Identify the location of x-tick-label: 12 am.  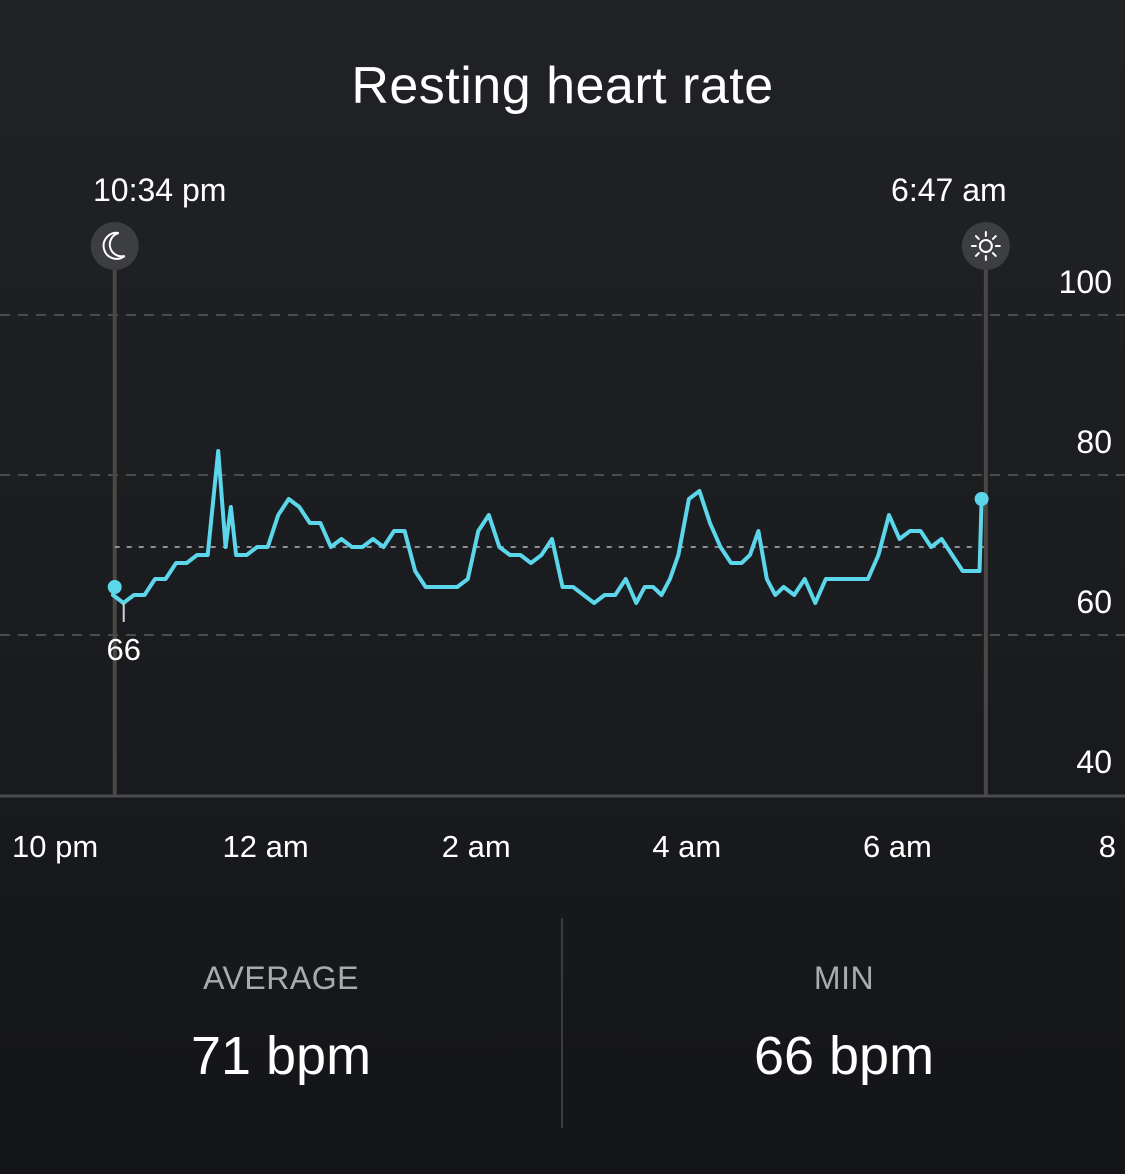
(266, 846).